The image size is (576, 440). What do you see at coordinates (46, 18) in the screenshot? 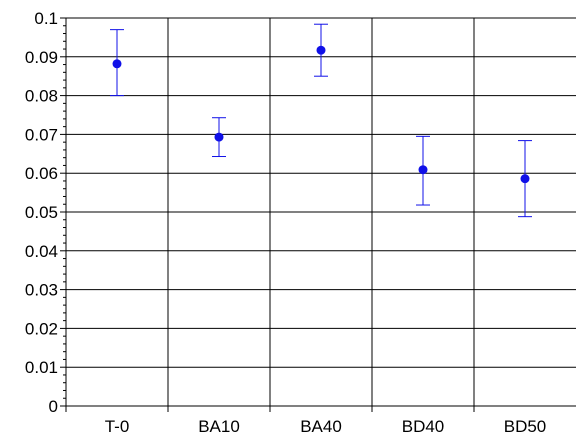
I see `y-tick-label: 0.1` at bounding box center [46, 18].